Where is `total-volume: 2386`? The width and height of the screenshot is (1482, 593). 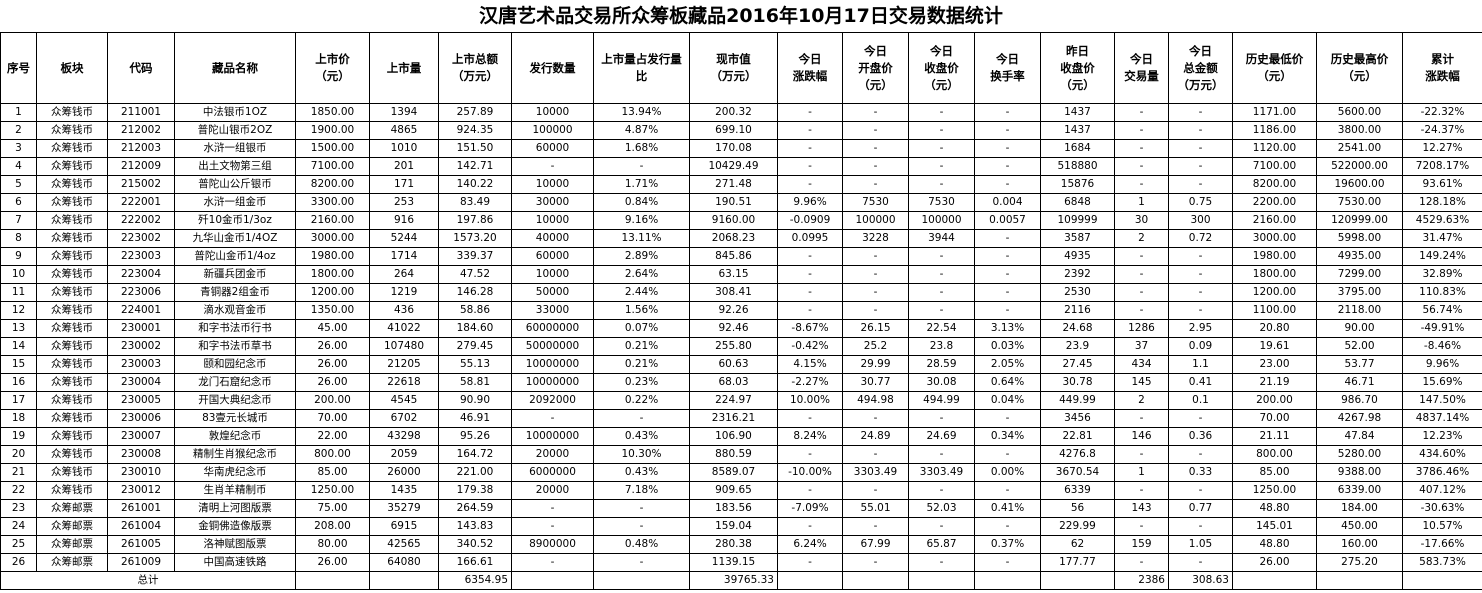 total-volume: 2386 is located at coordinates (1141, 580).